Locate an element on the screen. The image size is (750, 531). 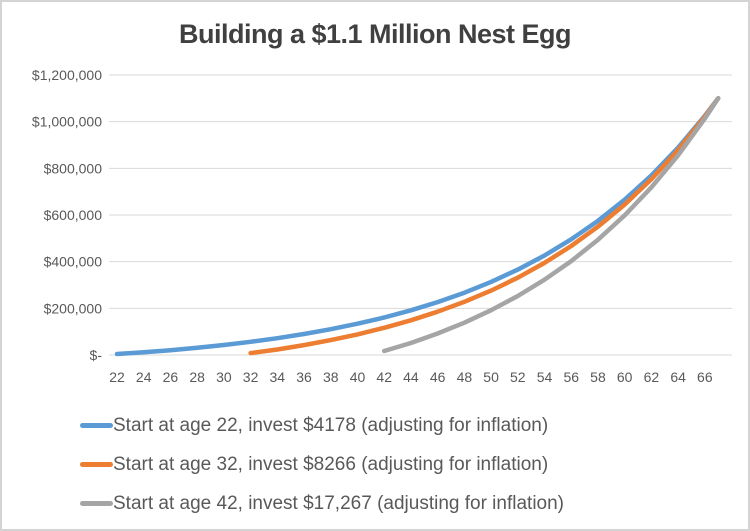
x-axis-tick-label: 50 is located at coordinates (491, 377).